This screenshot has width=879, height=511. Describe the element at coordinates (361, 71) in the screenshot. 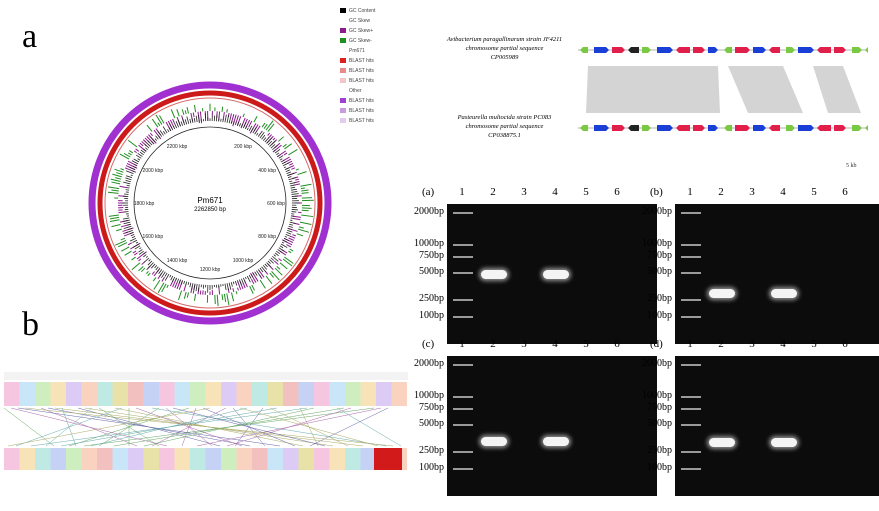

I see `legend-label: BLAST hits` at that location.